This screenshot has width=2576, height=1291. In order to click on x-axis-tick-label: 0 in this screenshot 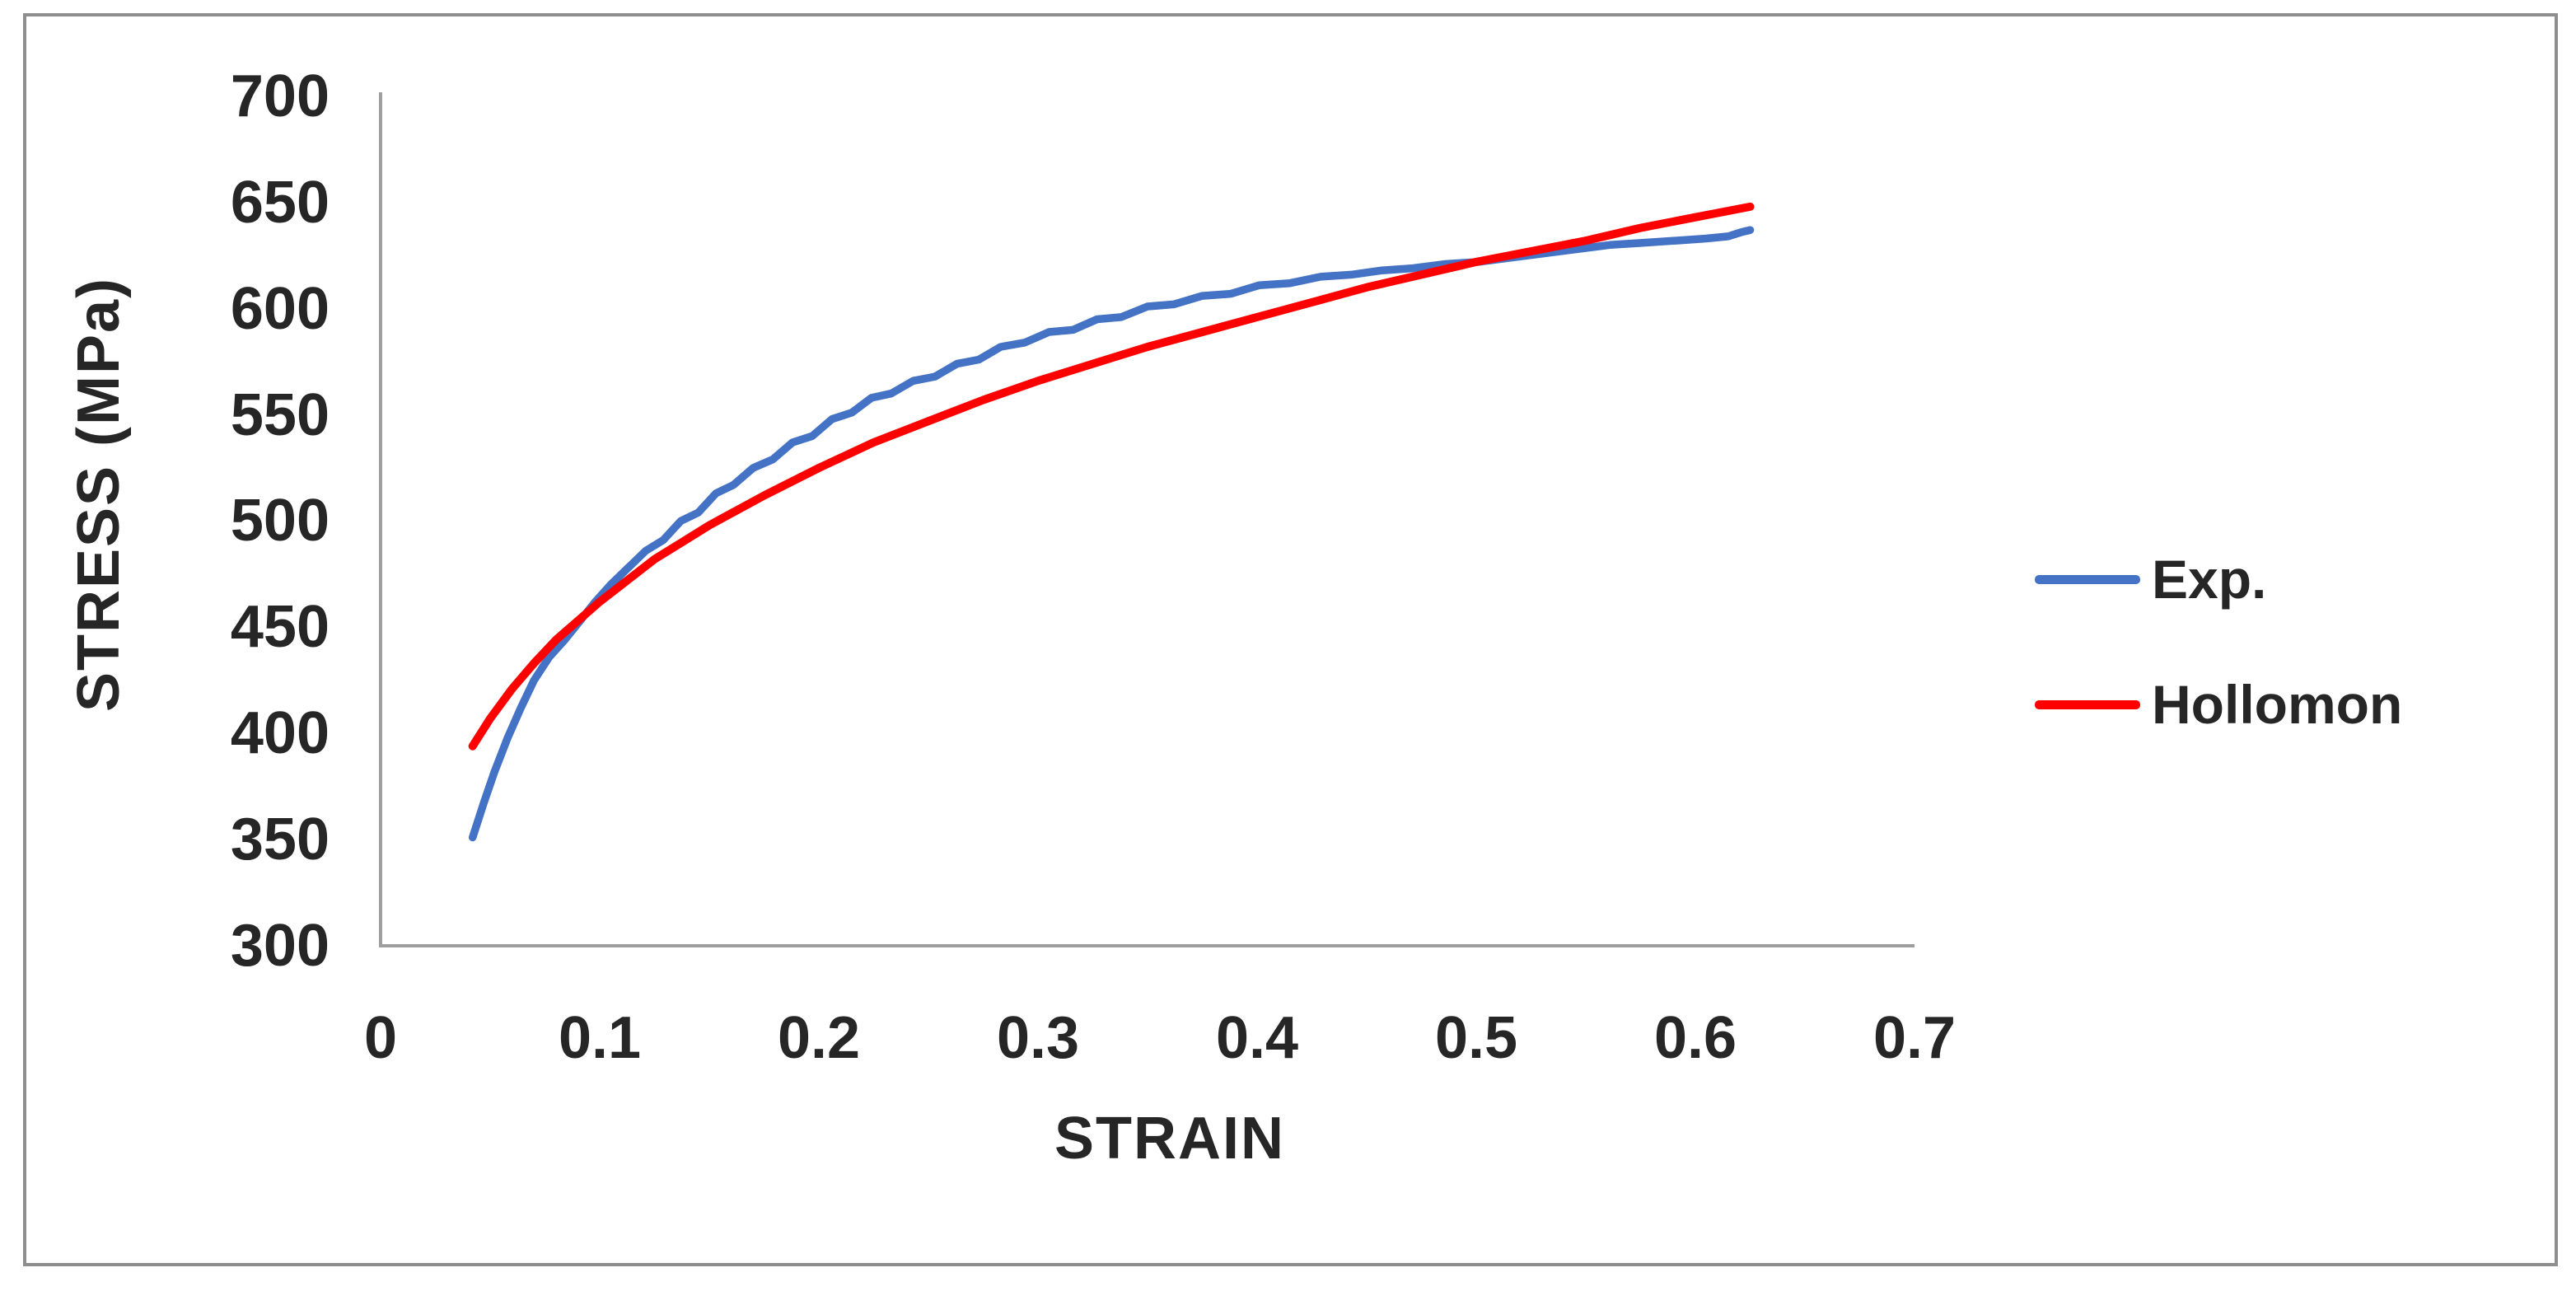, I will do `click(380, 1038)`.